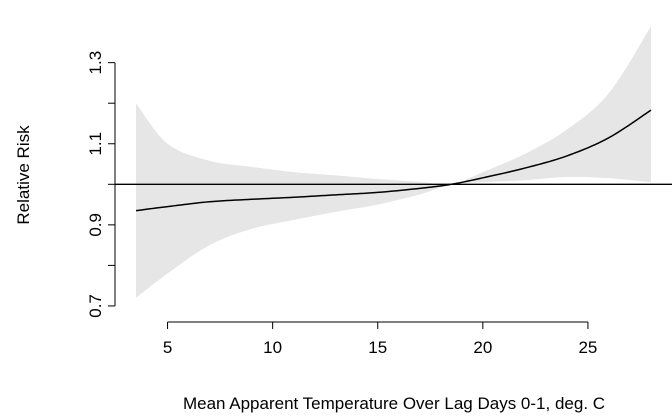 This screenshot has width=672, height=418. I want to click on y-tick-label: 0.7, so click(95, 306).